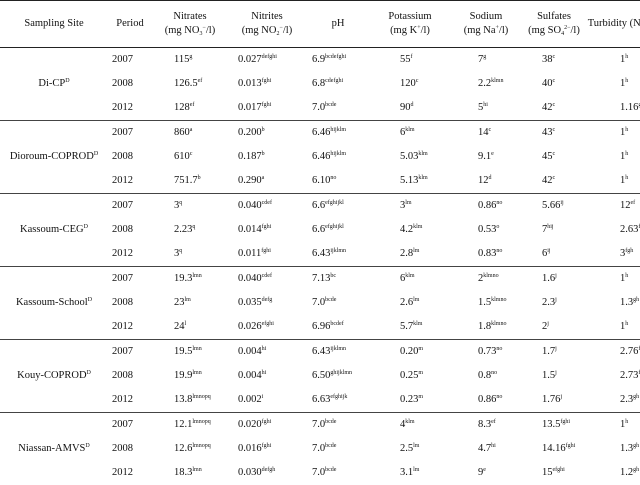  I want to click on sodium-cell: 0.86no, so click(486, 206).